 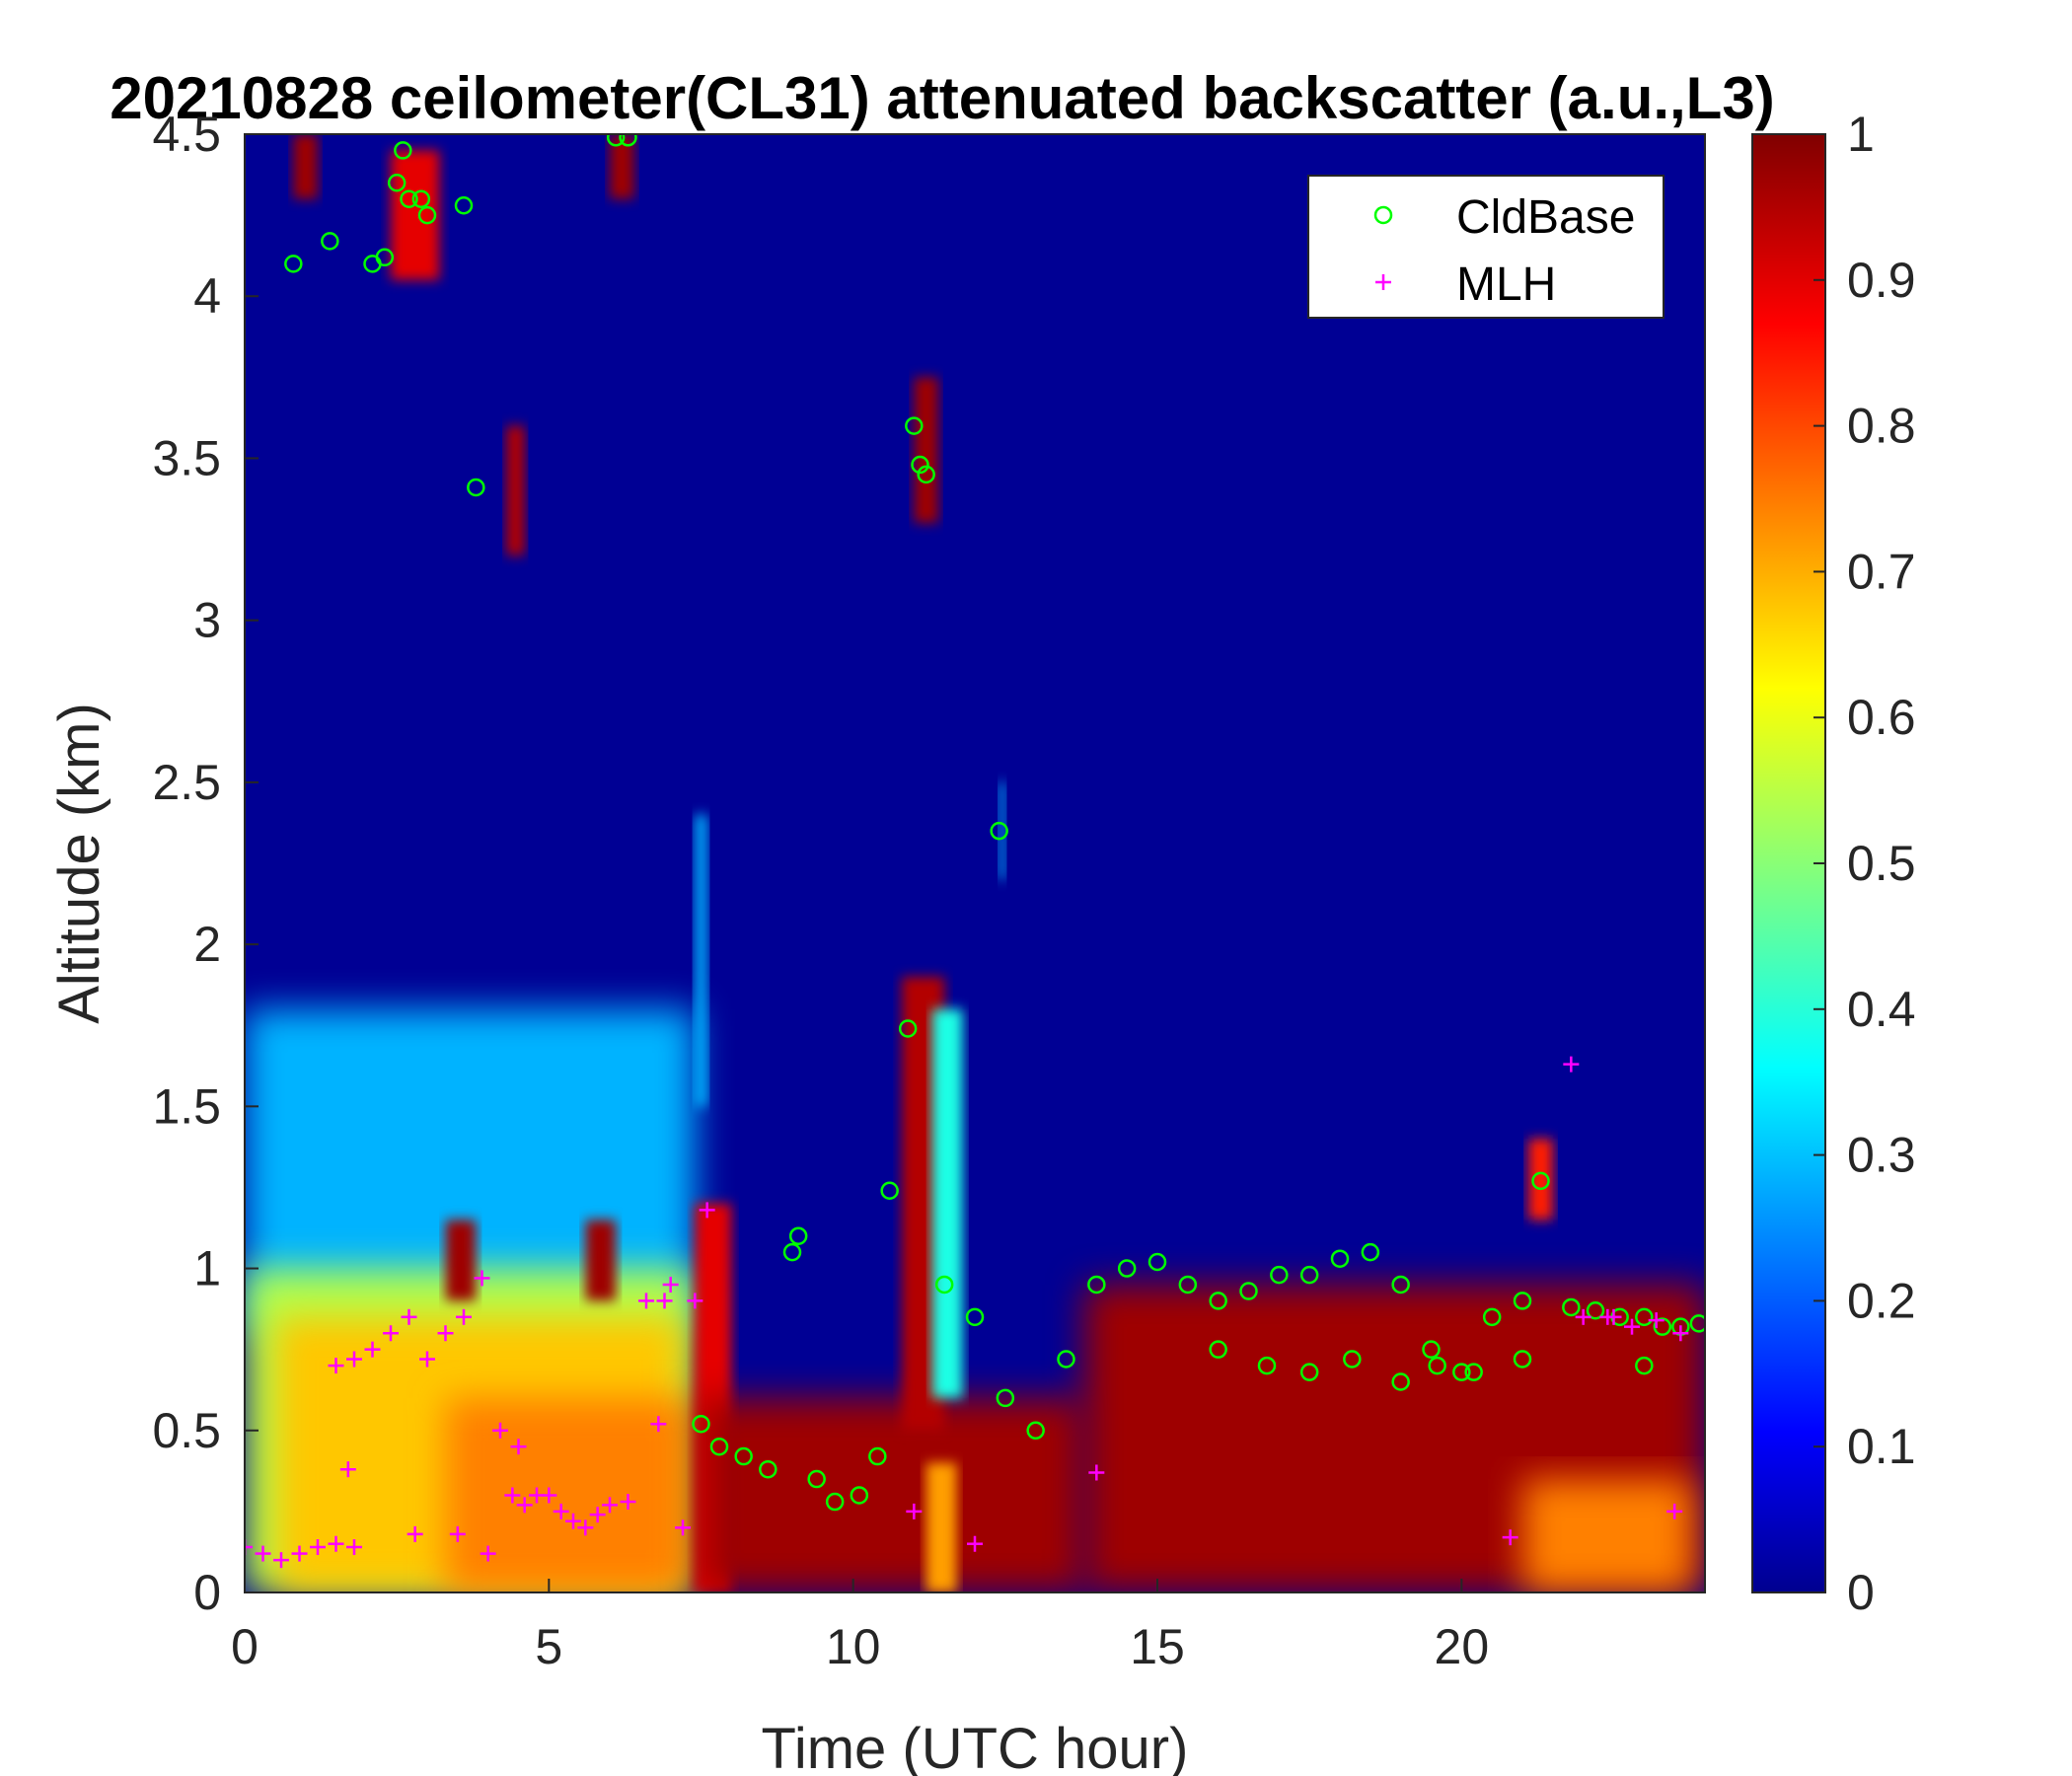 I want to click on x-tick-label: 15, so click(x=1158, y=1647).